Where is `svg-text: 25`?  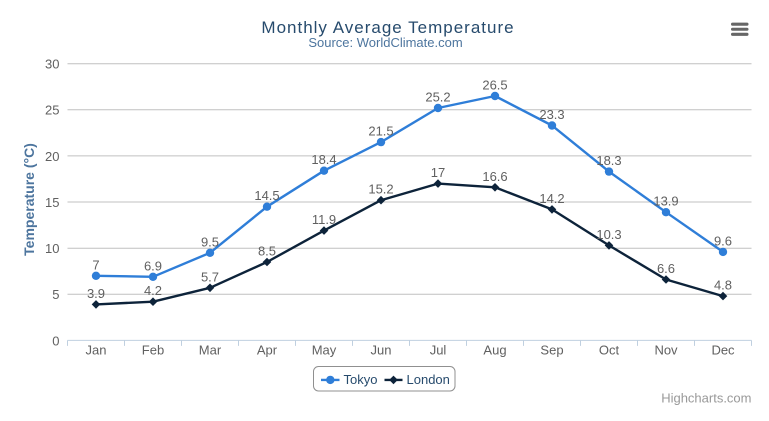 svg-text: 25 is located at coordinates (52, 110).